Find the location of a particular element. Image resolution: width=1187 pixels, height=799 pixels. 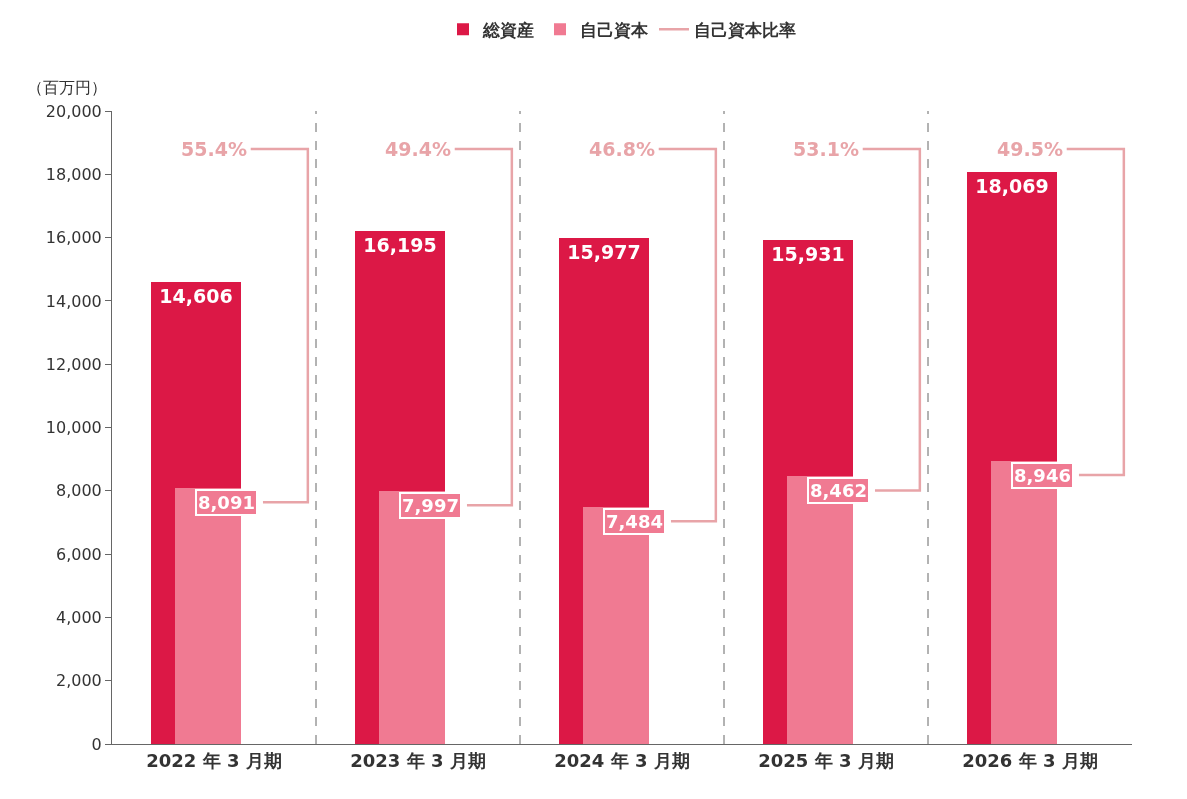

y-tick-label: 10,000 is located at coordinates (73, 428).